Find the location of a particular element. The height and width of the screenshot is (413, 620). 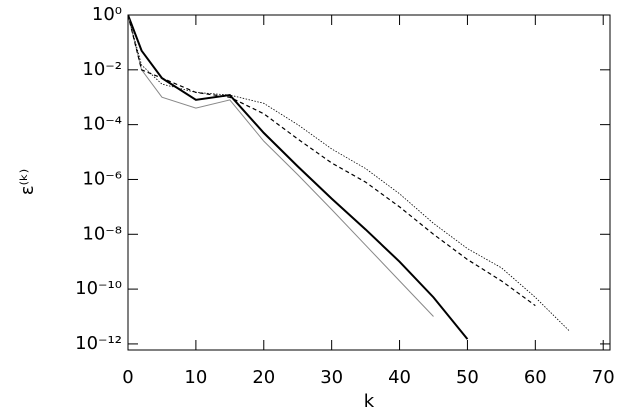

y-tick-label: 10⁻⁴ is located at coordinates (102, 124).